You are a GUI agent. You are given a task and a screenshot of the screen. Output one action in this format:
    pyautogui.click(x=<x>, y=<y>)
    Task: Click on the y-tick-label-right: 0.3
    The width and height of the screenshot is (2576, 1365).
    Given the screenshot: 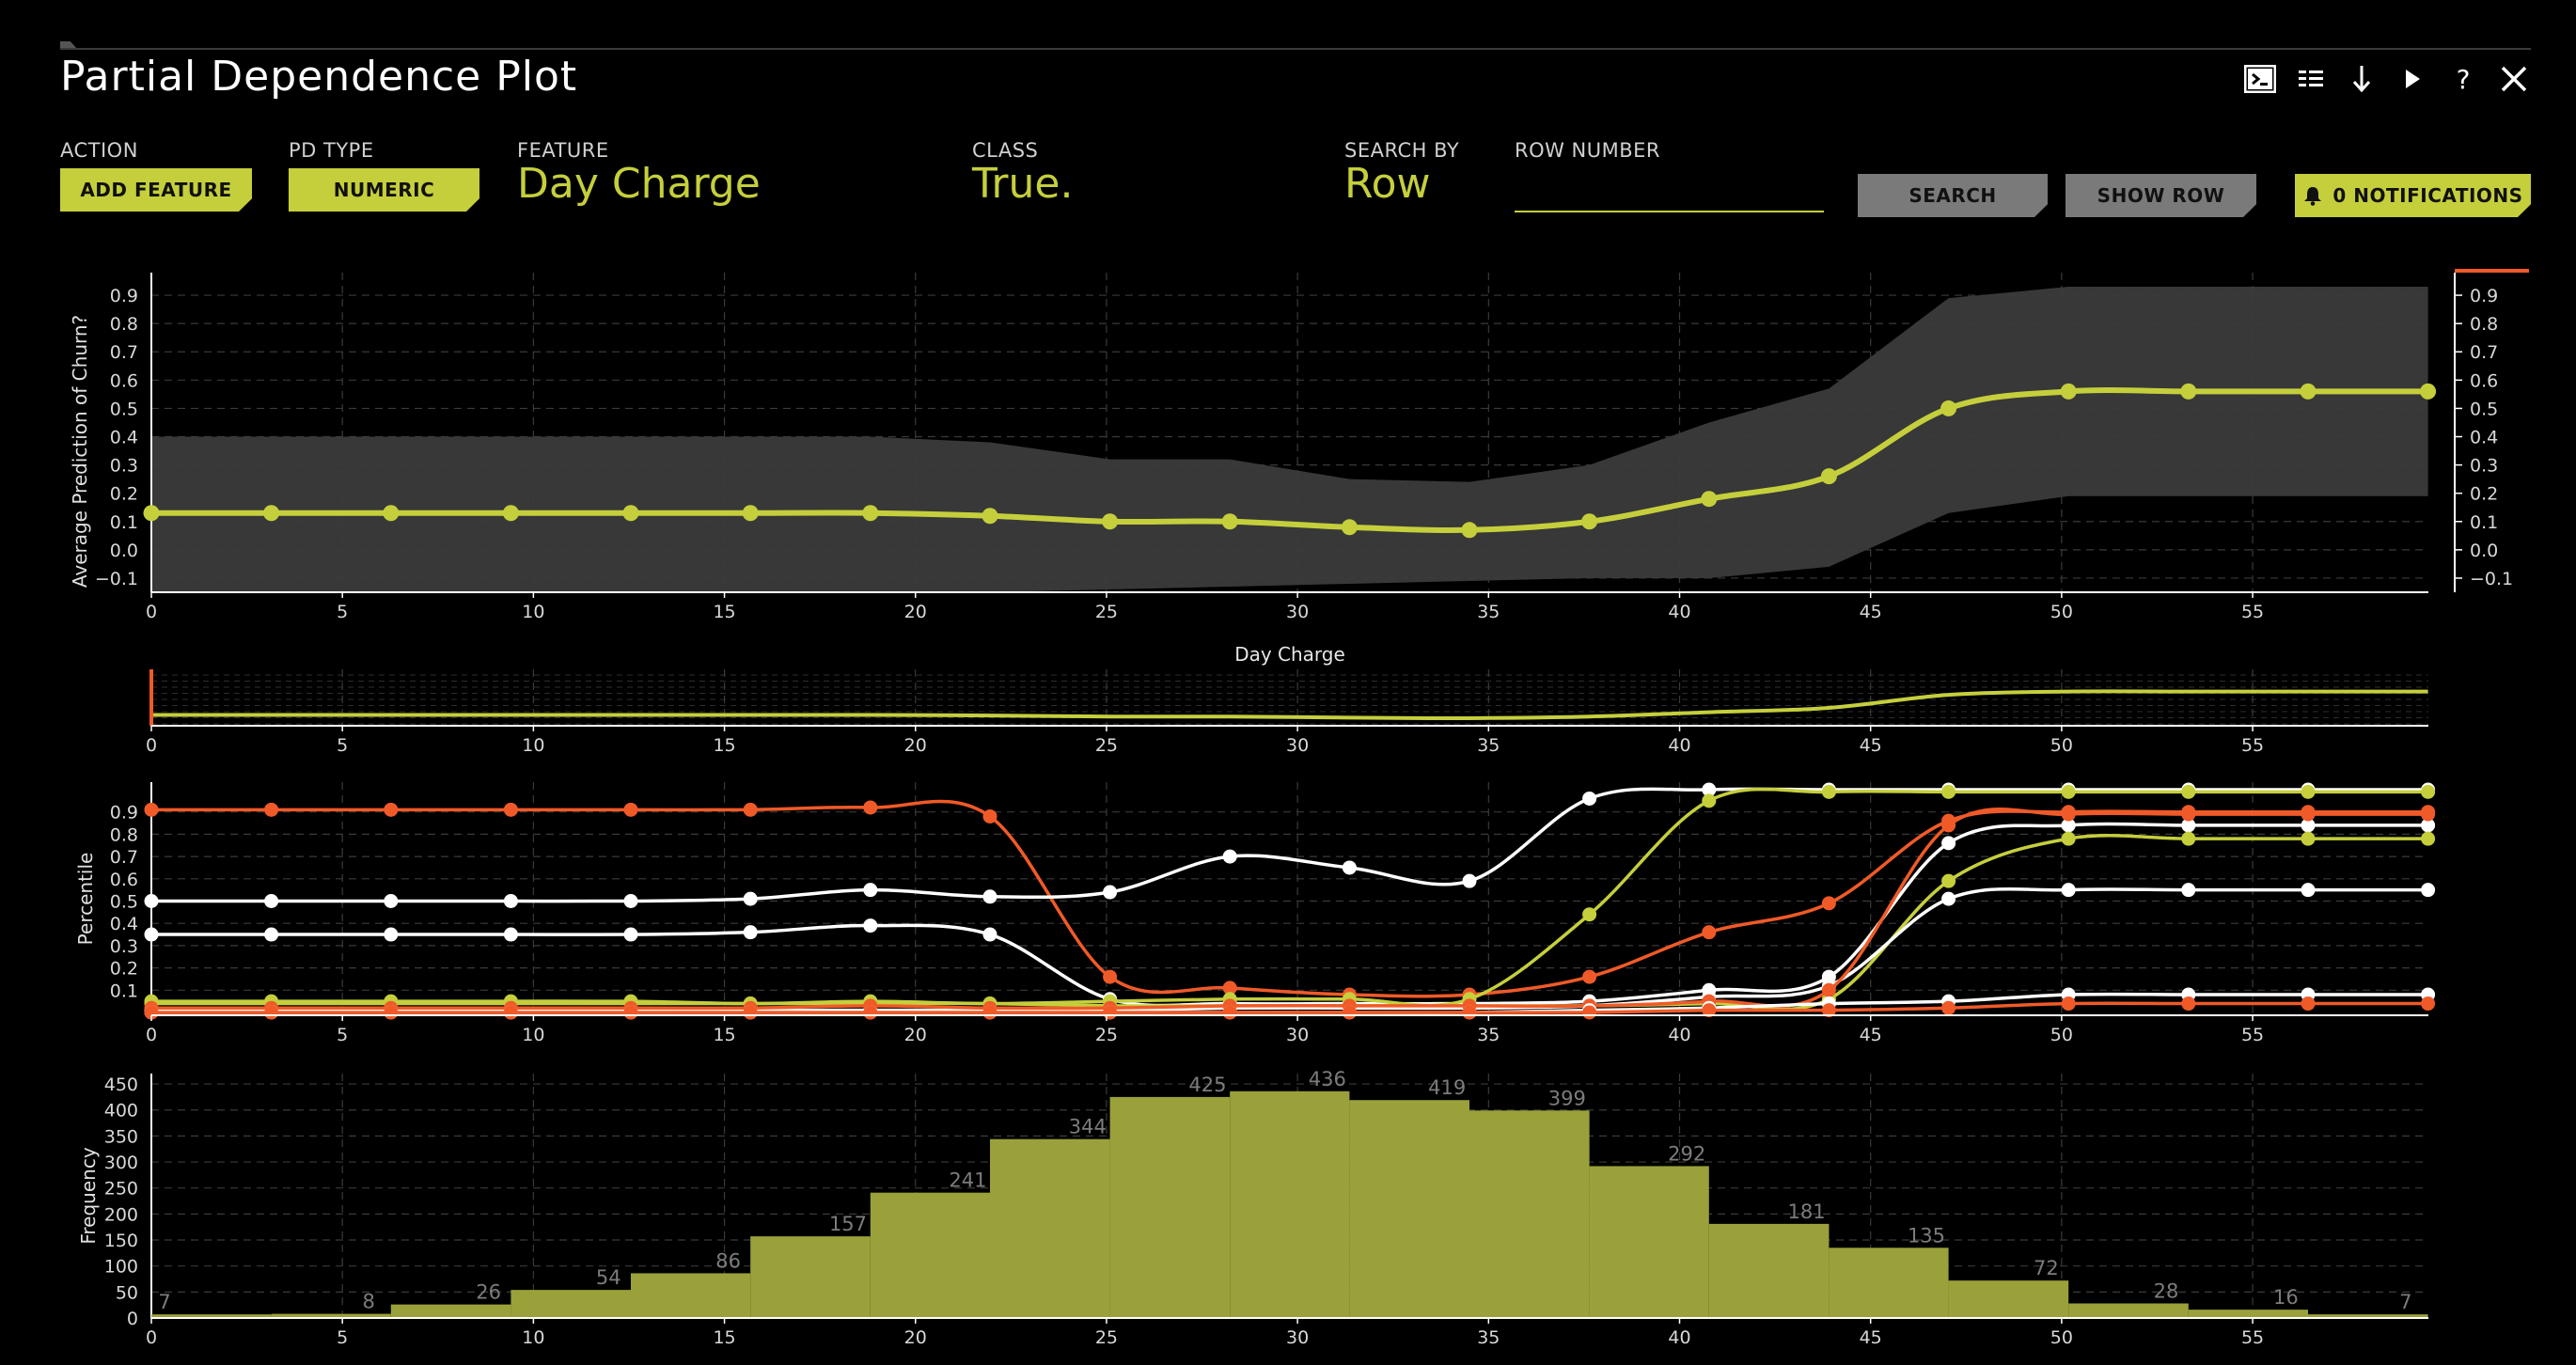 What is the action you would take?
    pyautogui.click(x=2484, y=467)
    